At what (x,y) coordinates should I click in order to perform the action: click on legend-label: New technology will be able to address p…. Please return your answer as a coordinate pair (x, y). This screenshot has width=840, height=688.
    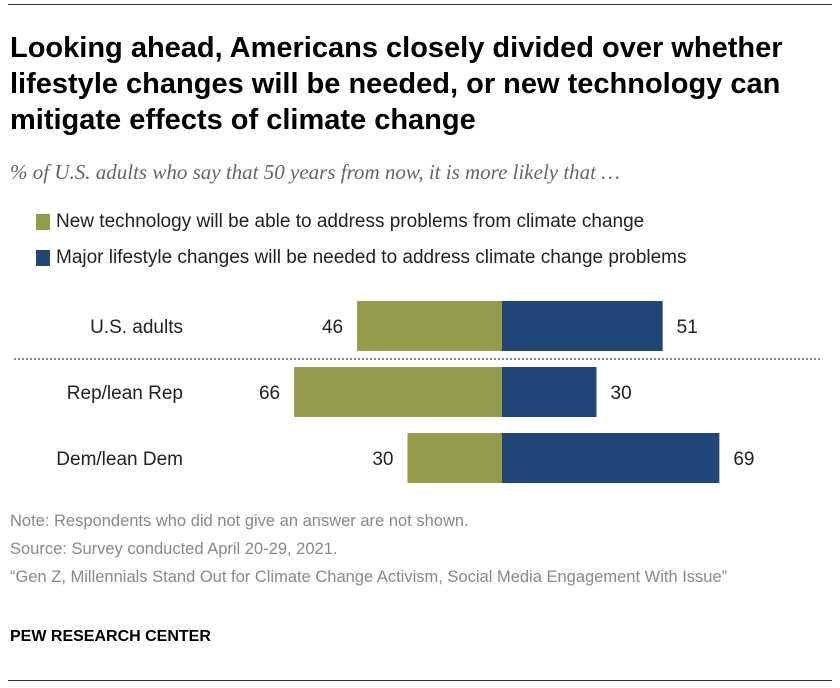
    Looking at the image, I should click on (350, 221).